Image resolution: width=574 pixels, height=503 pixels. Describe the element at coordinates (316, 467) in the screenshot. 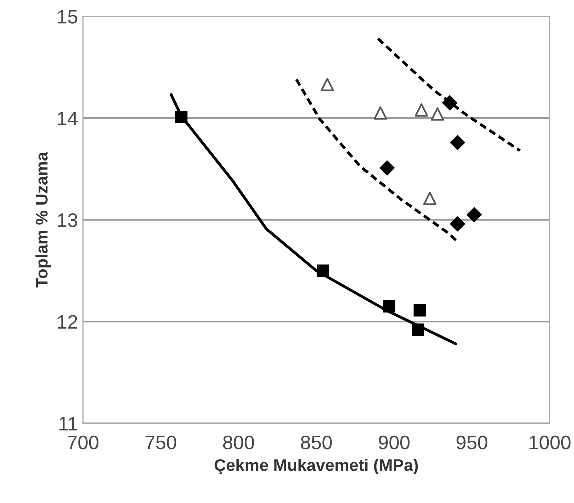

I see `x-axis-title: Çekme Mukavemeti (MPa)` at that location.